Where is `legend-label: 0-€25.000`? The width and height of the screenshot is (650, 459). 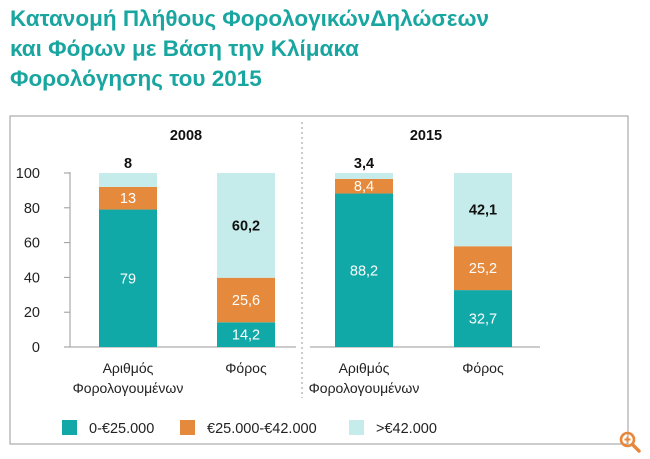
legend-label: 0-€25.000 is located at coordinates (121, 429).